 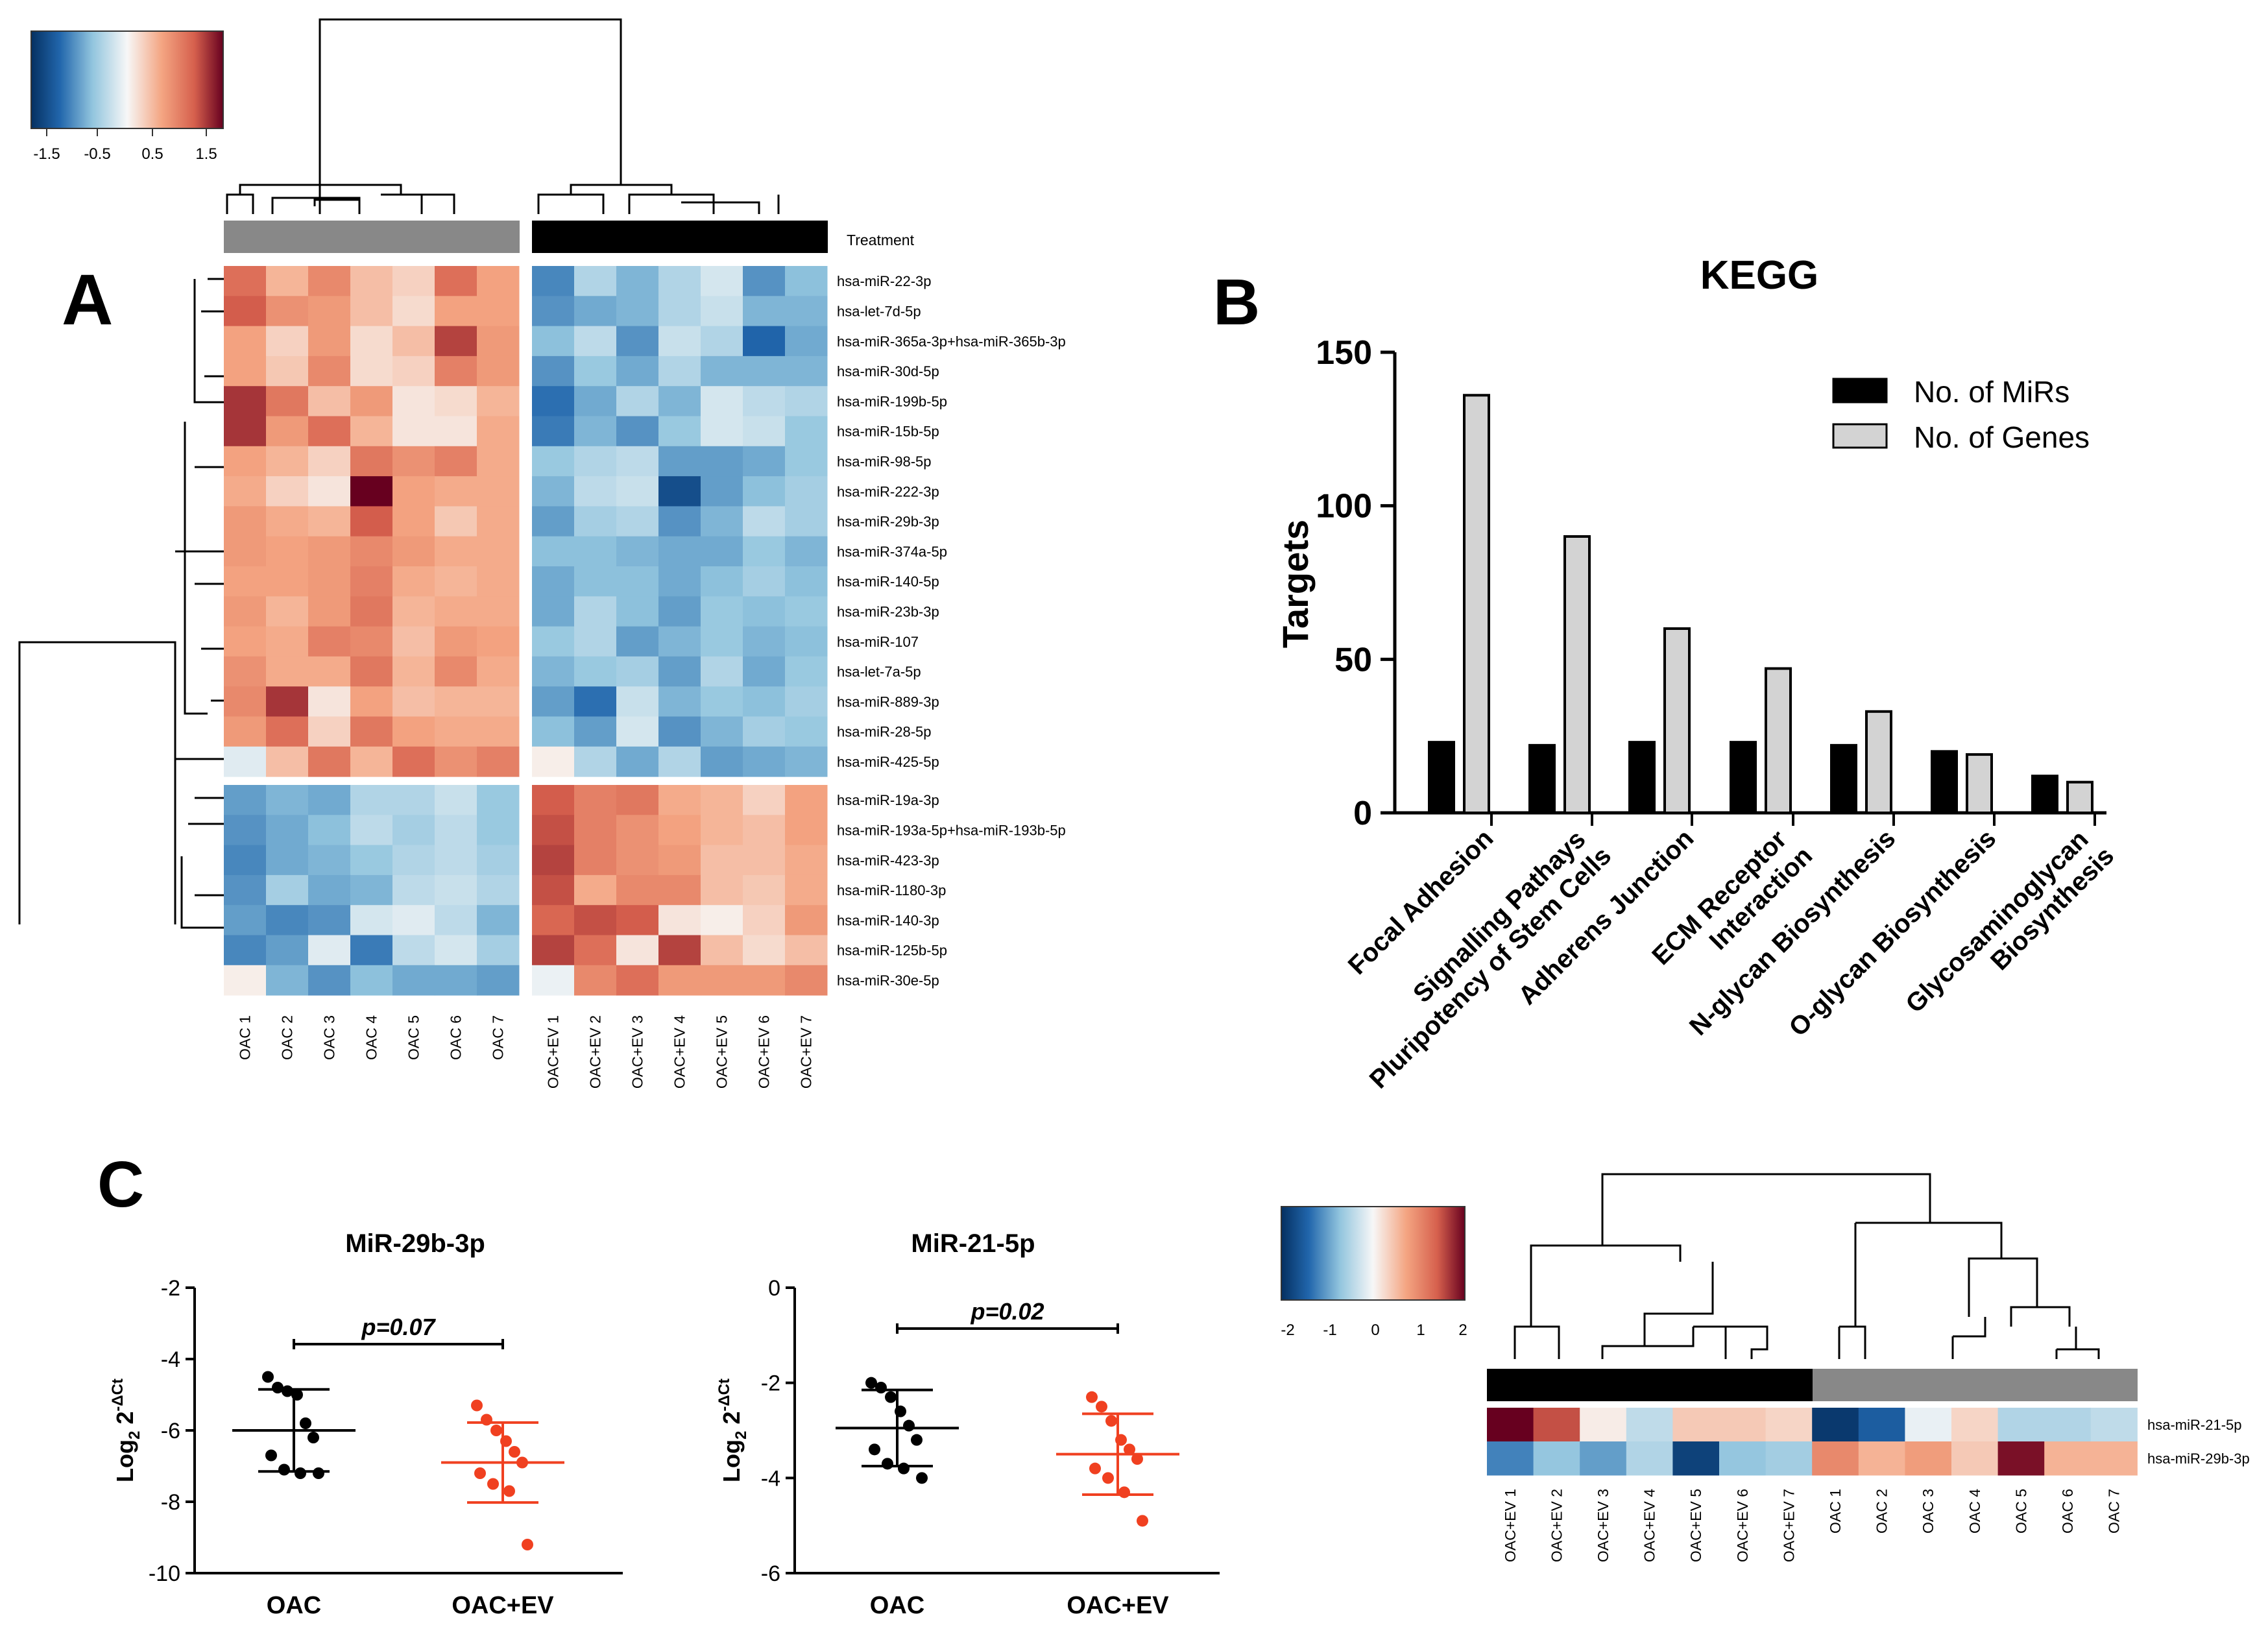 What do you see at coordinates (888, 581) in the screenshot?
I see `heatmap-a-row-label: hsa-miR-140-5p` at bounding box center [888, 581].